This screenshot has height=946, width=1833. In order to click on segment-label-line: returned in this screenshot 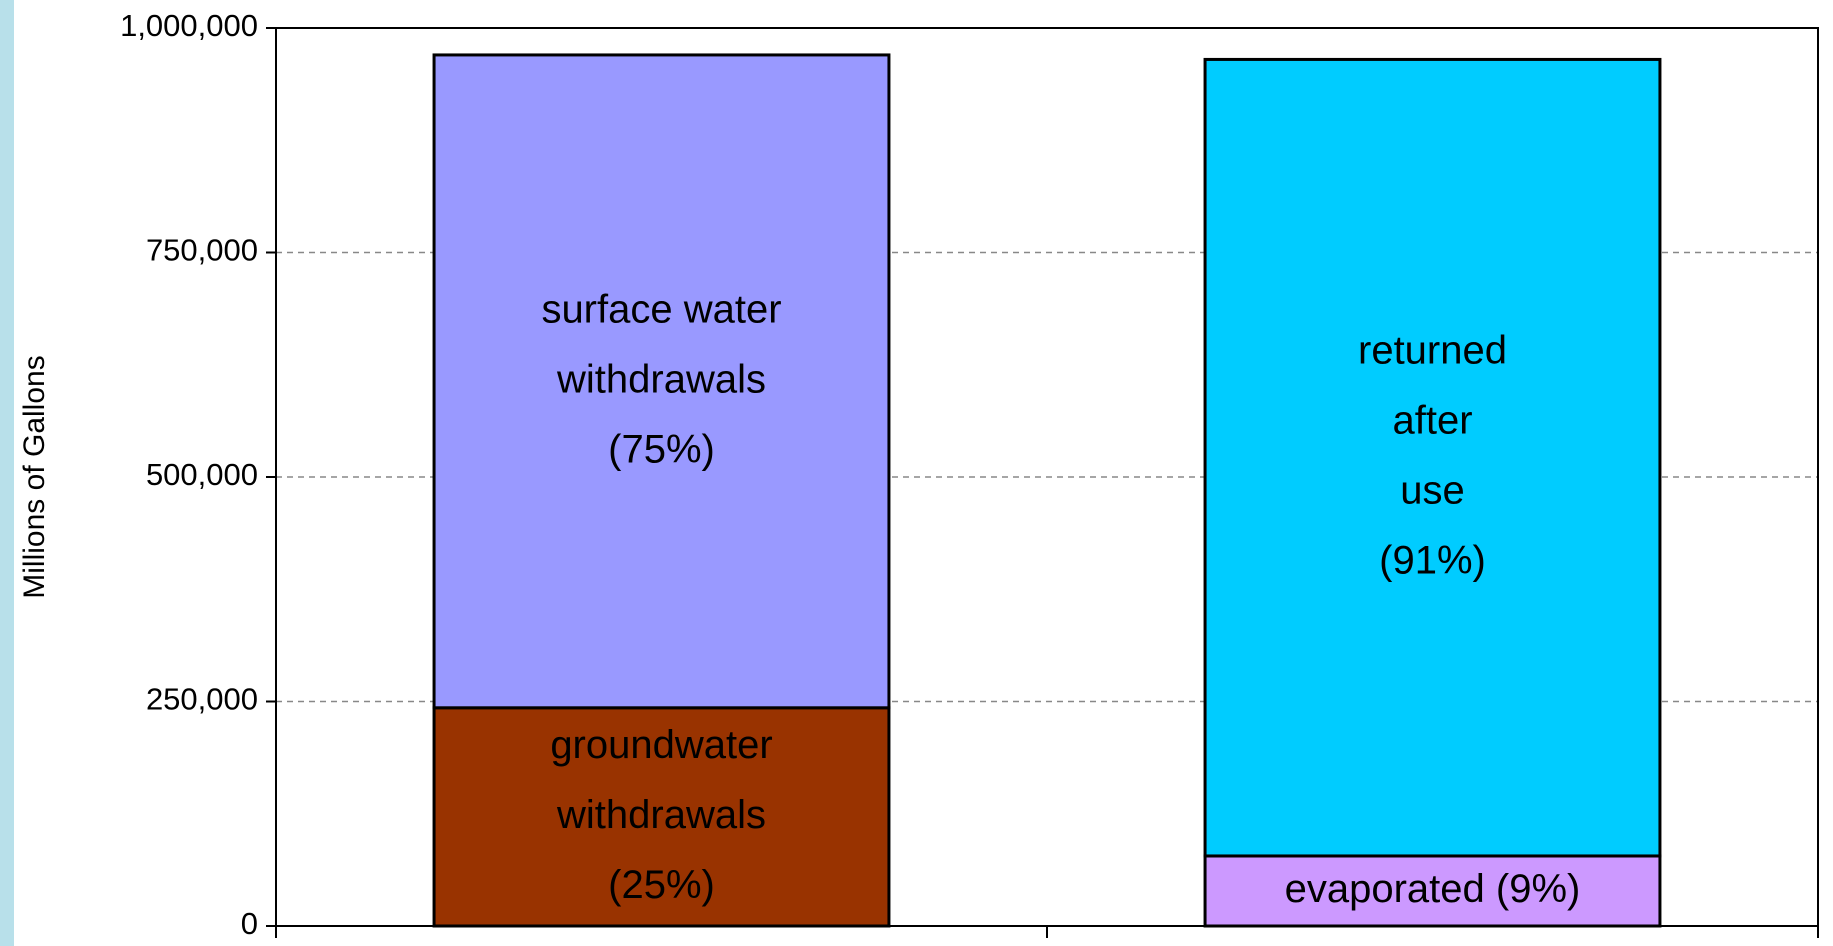, I will do `click(1432, 350)`.